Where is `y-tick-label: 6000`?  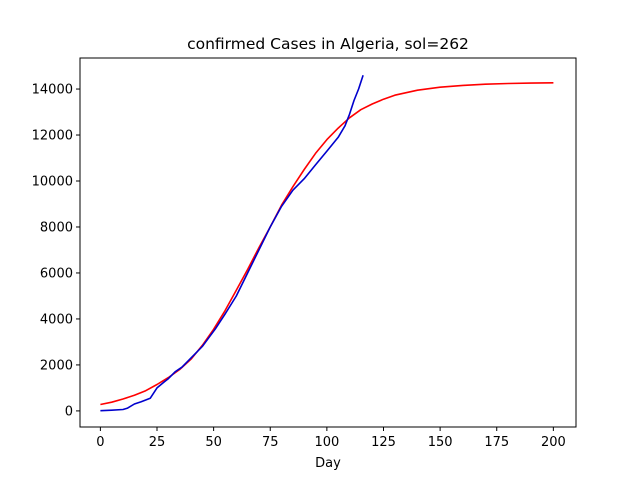 y-tick-label: 6000 is located at coordinates (56, 273).